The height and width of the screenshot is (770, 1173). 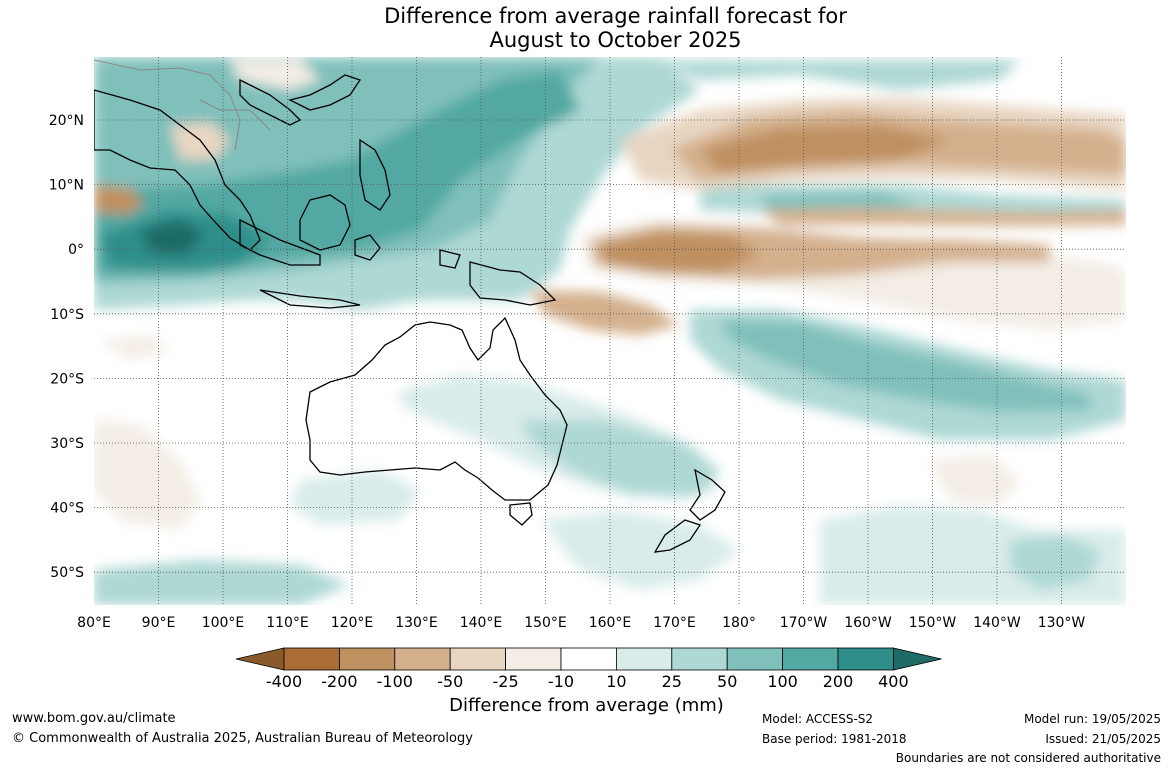 What do you see at coordinates (223, 623) in the screenshot?
I see `lon-label: 100°E` at bounding box center [223, 623].